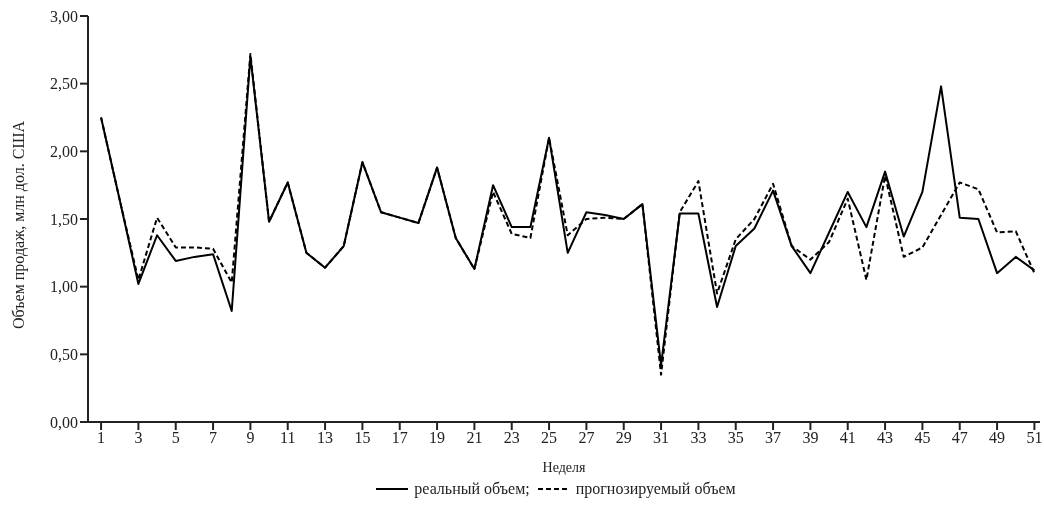  What do you see at coordinates (64, 219) in the screenshot?
I see `y-tick-label: 1,50` at bounding box center [64, 219].